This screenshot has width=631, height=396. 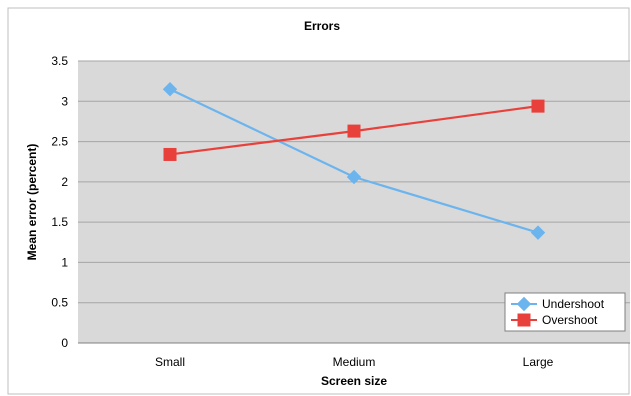 I want to click on y-axis-ticks: 0 0.5 1 1.5 2 2.5 3 3.5, so click(x=59, y=202).